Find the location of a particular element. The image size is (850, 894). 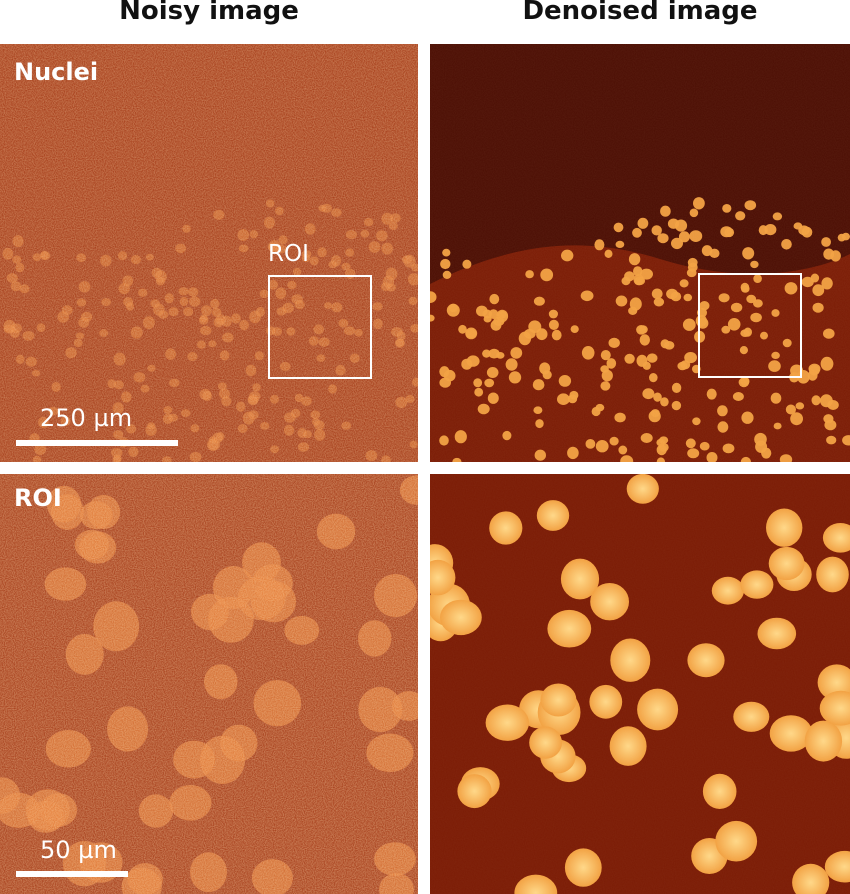

roi-box is located at coordinates (320, 327).